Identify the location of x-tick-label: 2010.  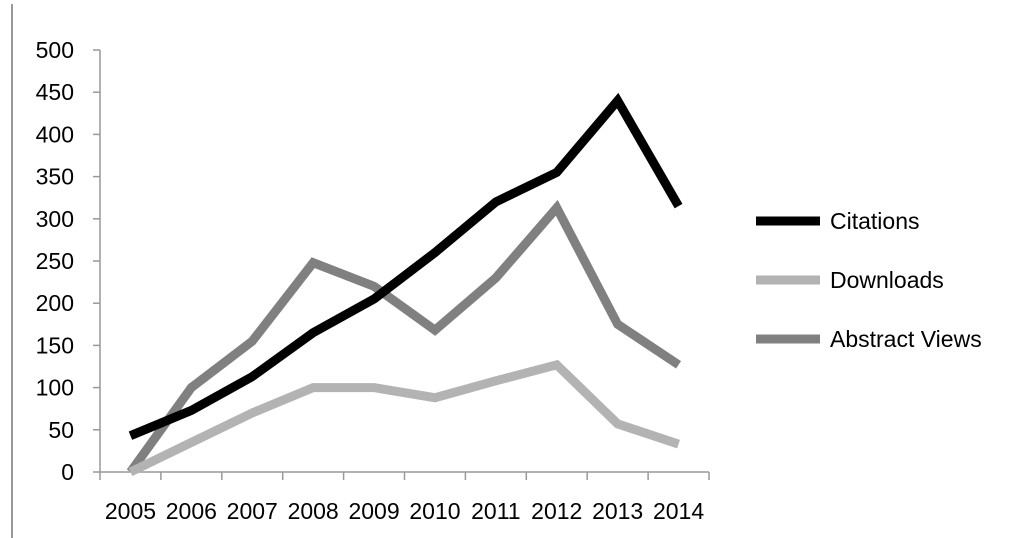
(434, 511).